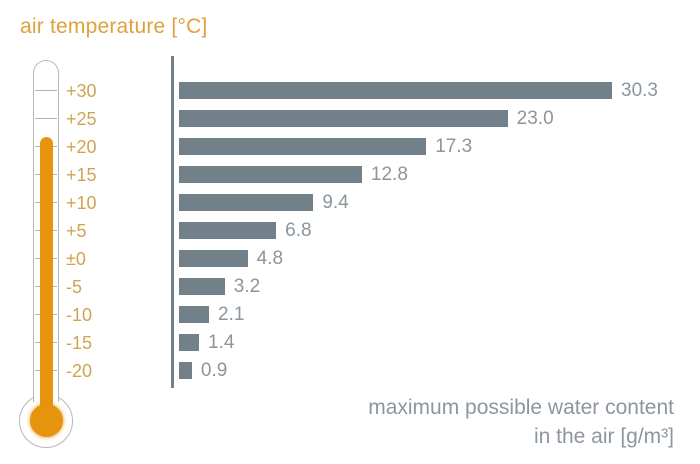 This screenshot has width=700, height=464. What do you see at coordinates (231, 314) in the screenshot?
I see `bar-value-label: 2.1` at bounding box center [231, 314].